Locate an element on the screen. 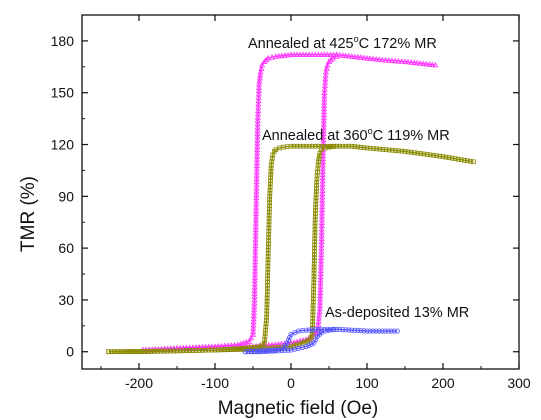  series-label-text: As-deposited 13% MR is located at coordinates (397, 313).